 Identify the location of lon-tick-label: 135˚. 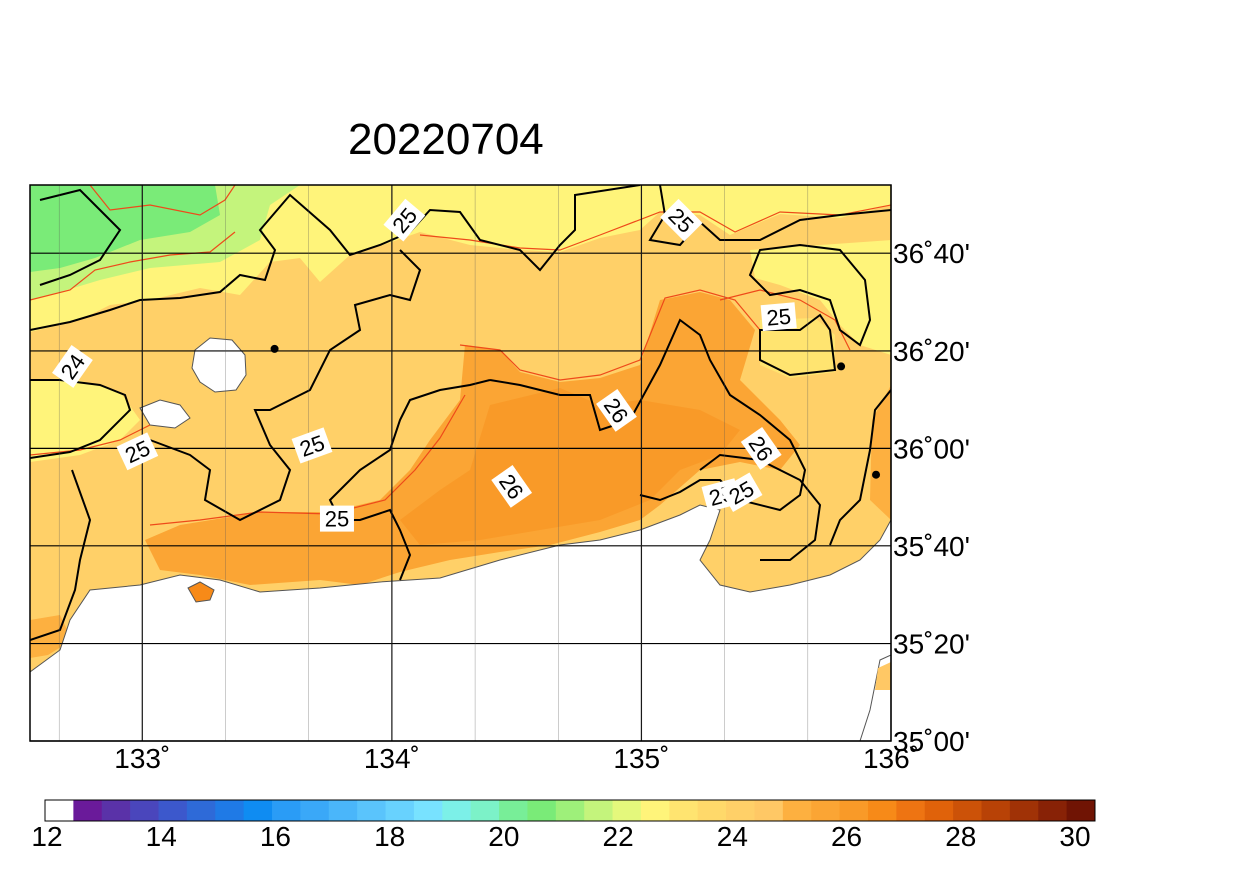
(641, 758).